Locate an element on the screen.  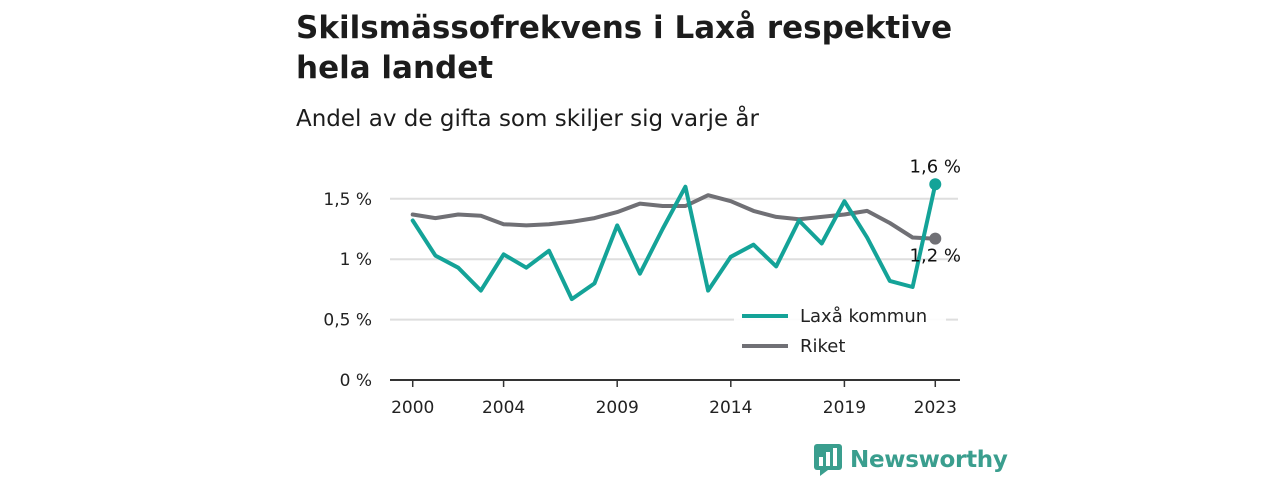
x-axis: 2000 2004 2009 2014 2019 2023 is located at coordinates (675, 398).